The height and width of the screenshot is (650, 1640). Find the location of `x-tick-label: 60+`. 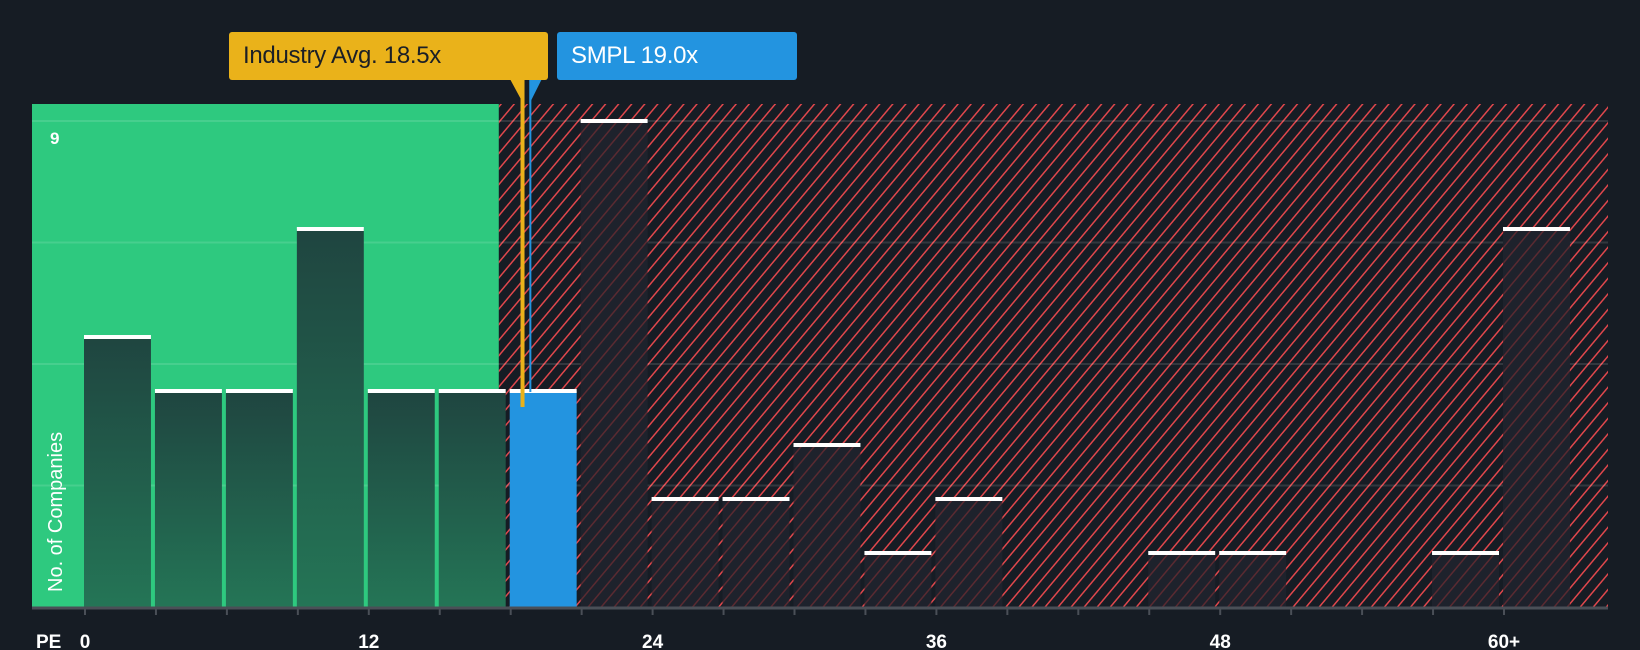

x-tick-label: 60+ is located at coordinates (1504, 641).